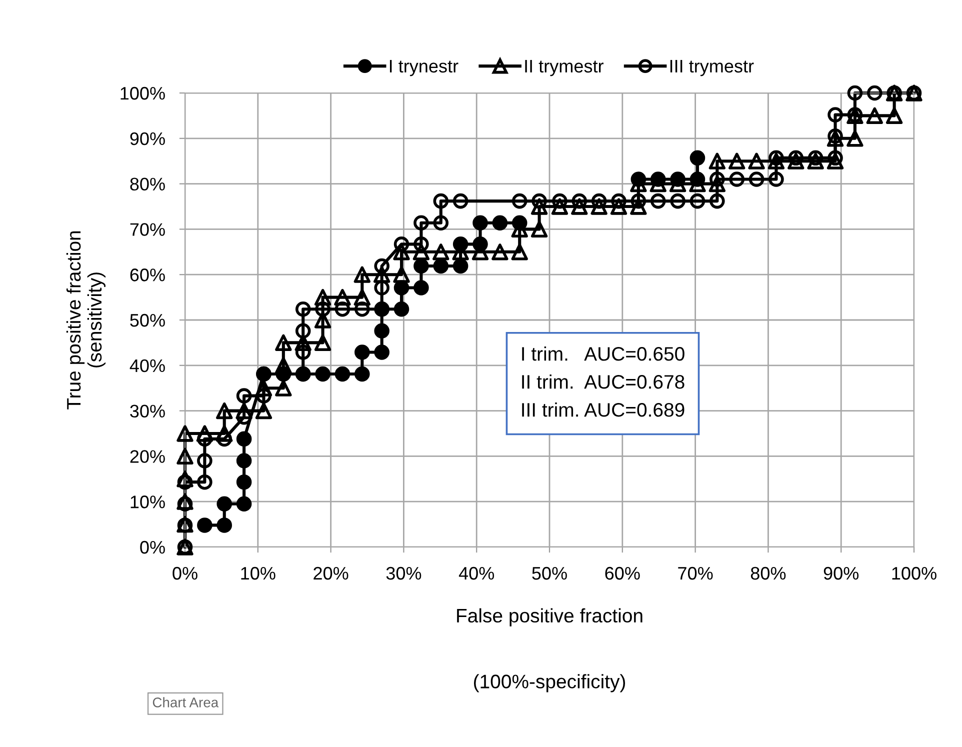  I want to click on text: Chart Area, so click(185, 702).